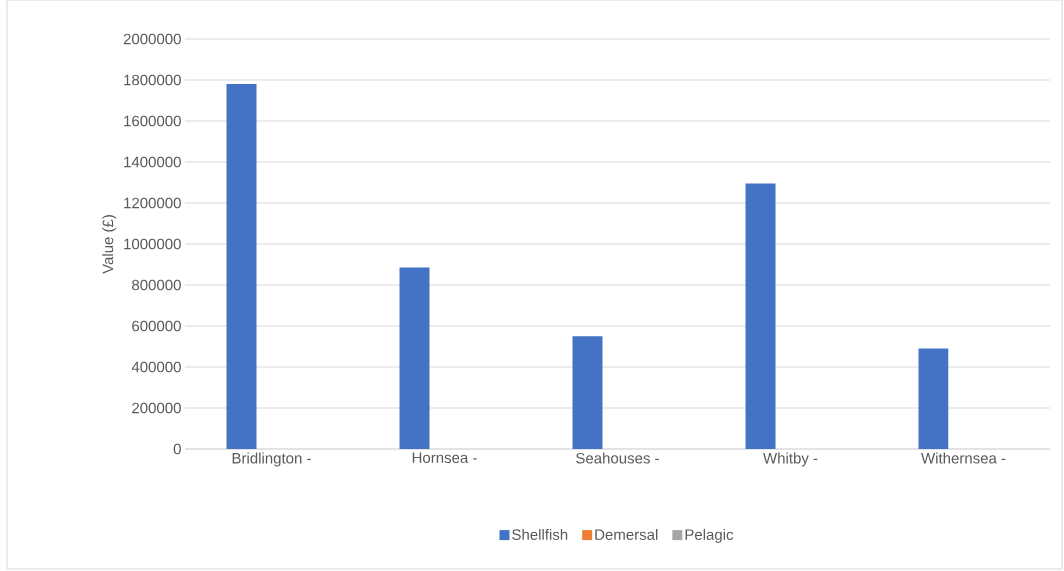 The image size is (1064, 571). I want to click on legend-label: Demersal, so click(626, 534).